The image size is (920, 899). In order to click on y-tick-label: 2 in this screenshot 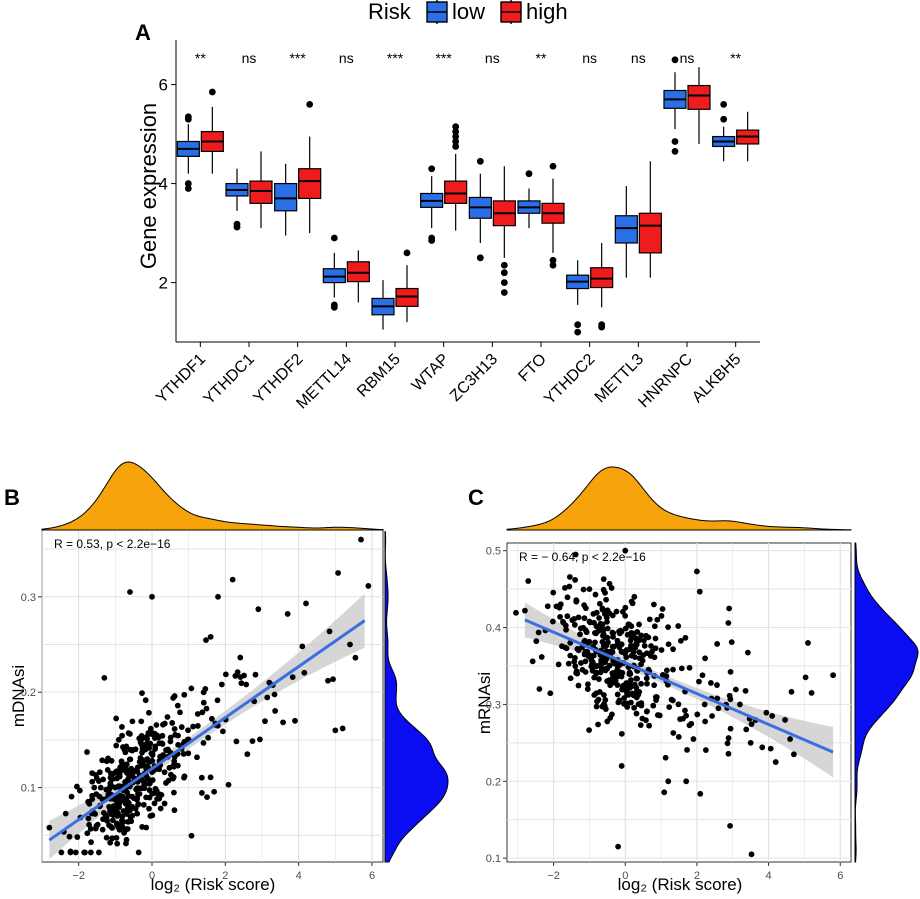, I will do `click(163, 283)`.